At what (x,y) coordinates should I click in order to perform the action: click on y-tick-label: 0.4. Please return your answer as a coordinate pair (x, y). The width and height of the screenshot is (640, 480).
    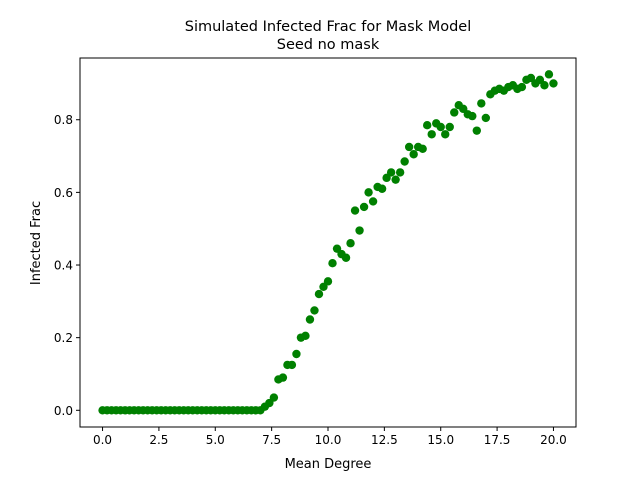
    Looking at the image, I should click on (63, 266).